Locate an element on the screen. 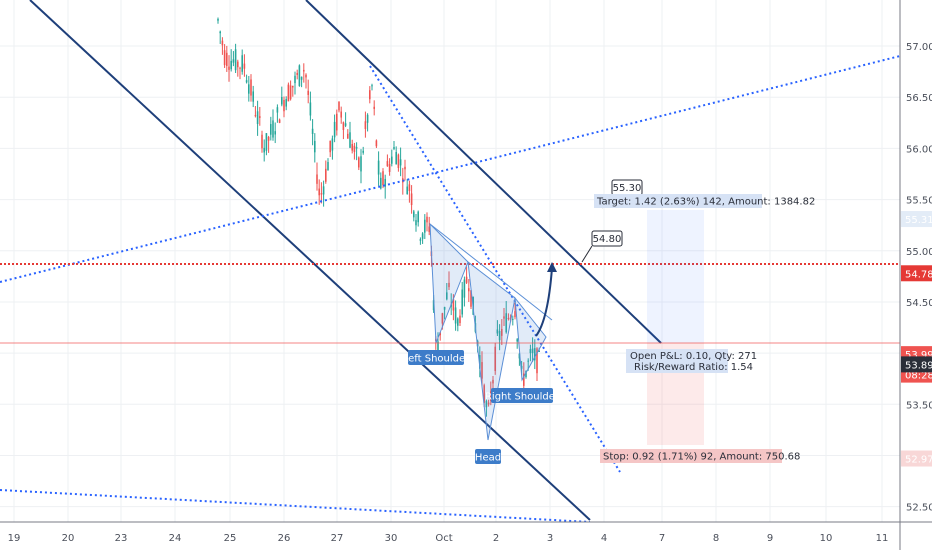 The height and width of the screenshot is (550, 932). neckline is located at coordinates (491, 272).